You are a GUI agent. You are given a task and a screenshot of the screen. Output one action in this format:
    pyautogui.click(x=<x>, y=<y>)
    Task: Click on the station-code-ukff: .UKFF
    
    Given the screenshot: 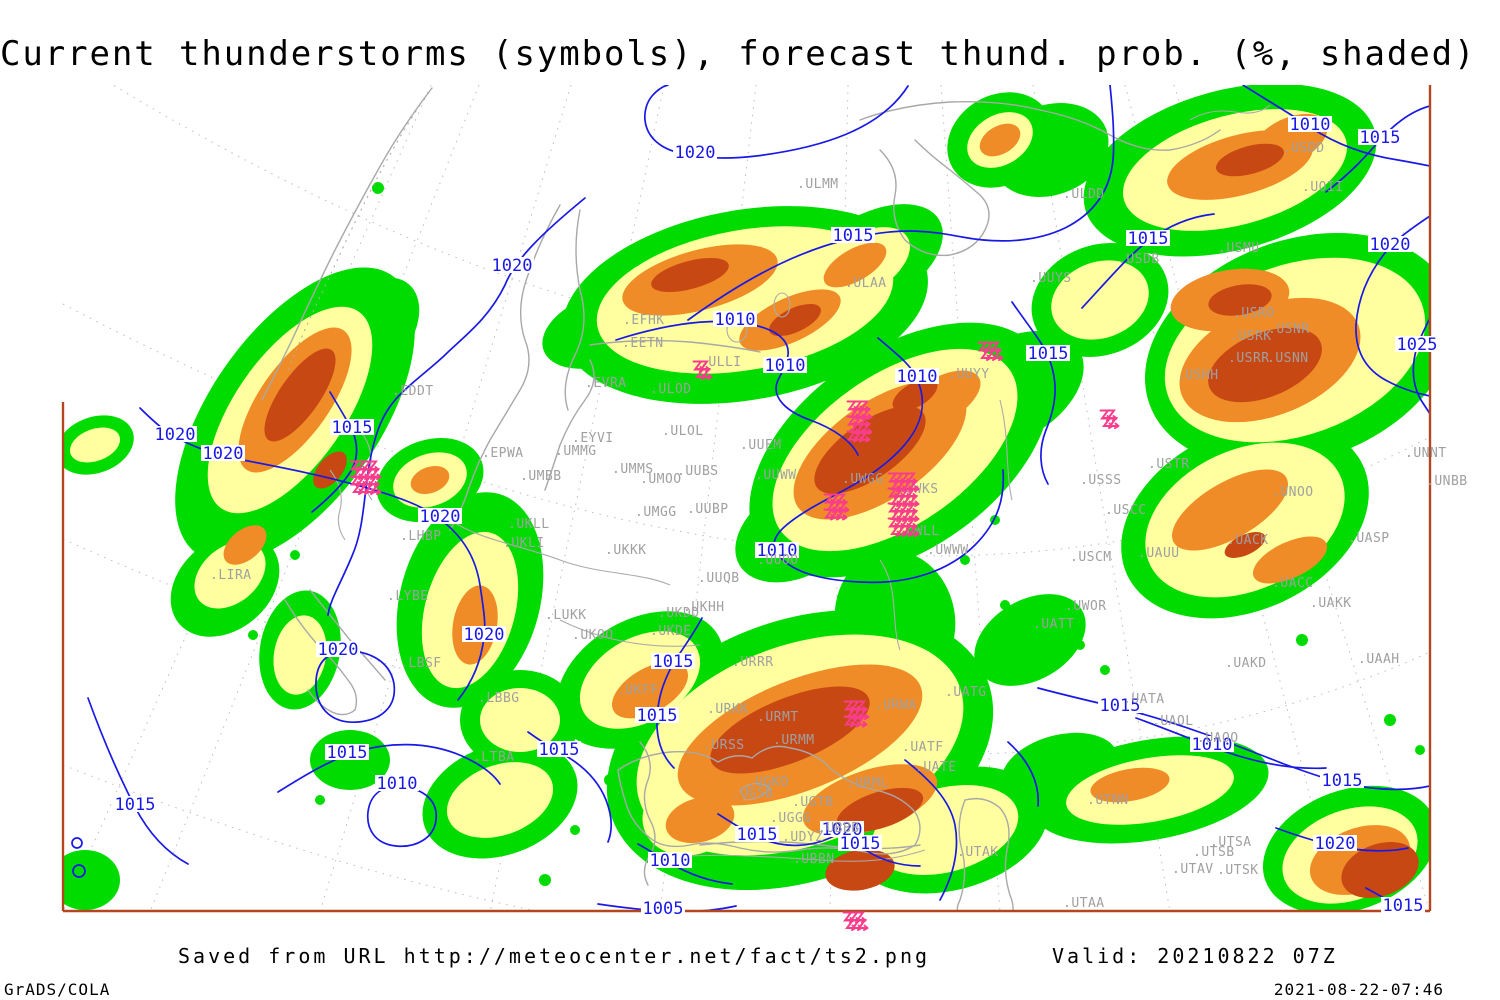 What is the action you would take?
    pyautogui.click(x=638, y=690)
    